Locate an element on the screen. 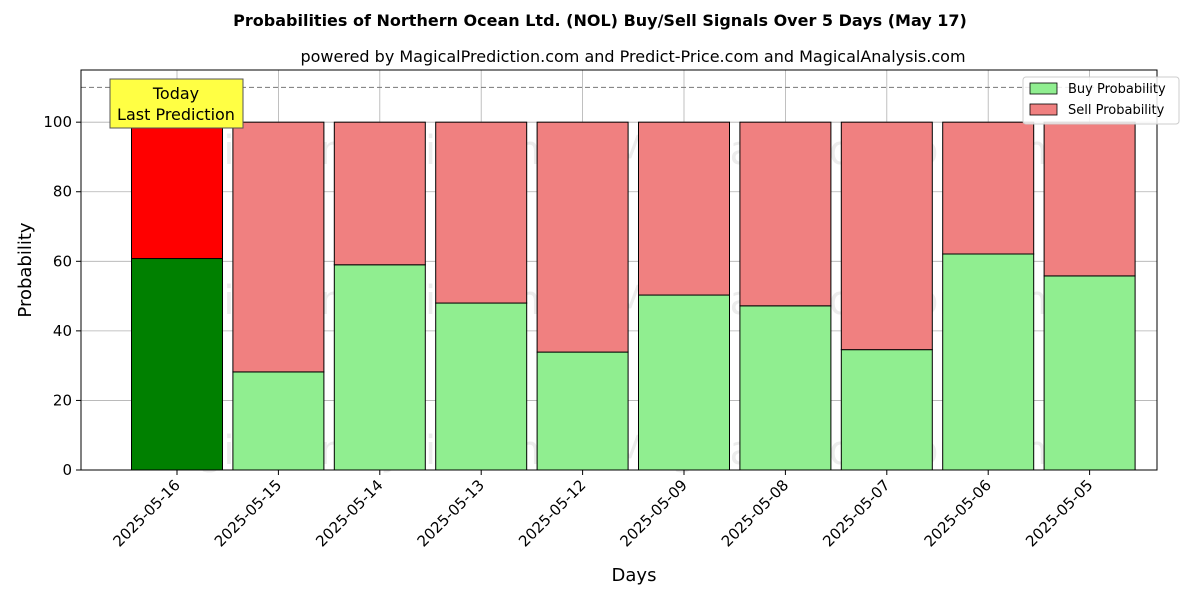  today-annotation: Today Last Prediction is located at coordinates (176, 103).